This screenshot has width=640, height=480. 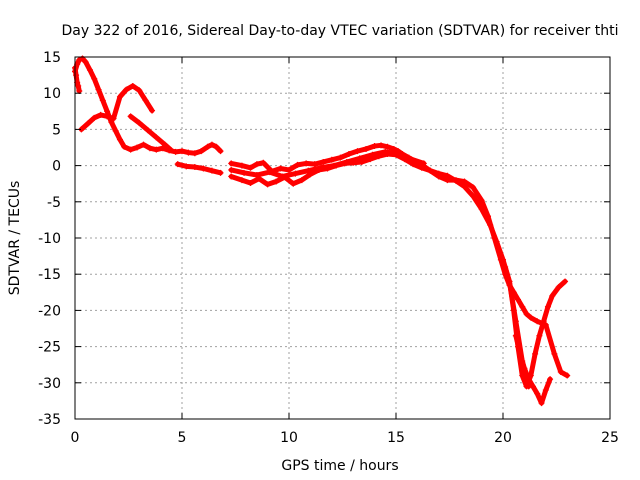 What do you see at coordinates (610, 438) in the screenshot?
I see `x-tick-label: 25` at bounding box center [610, 438].